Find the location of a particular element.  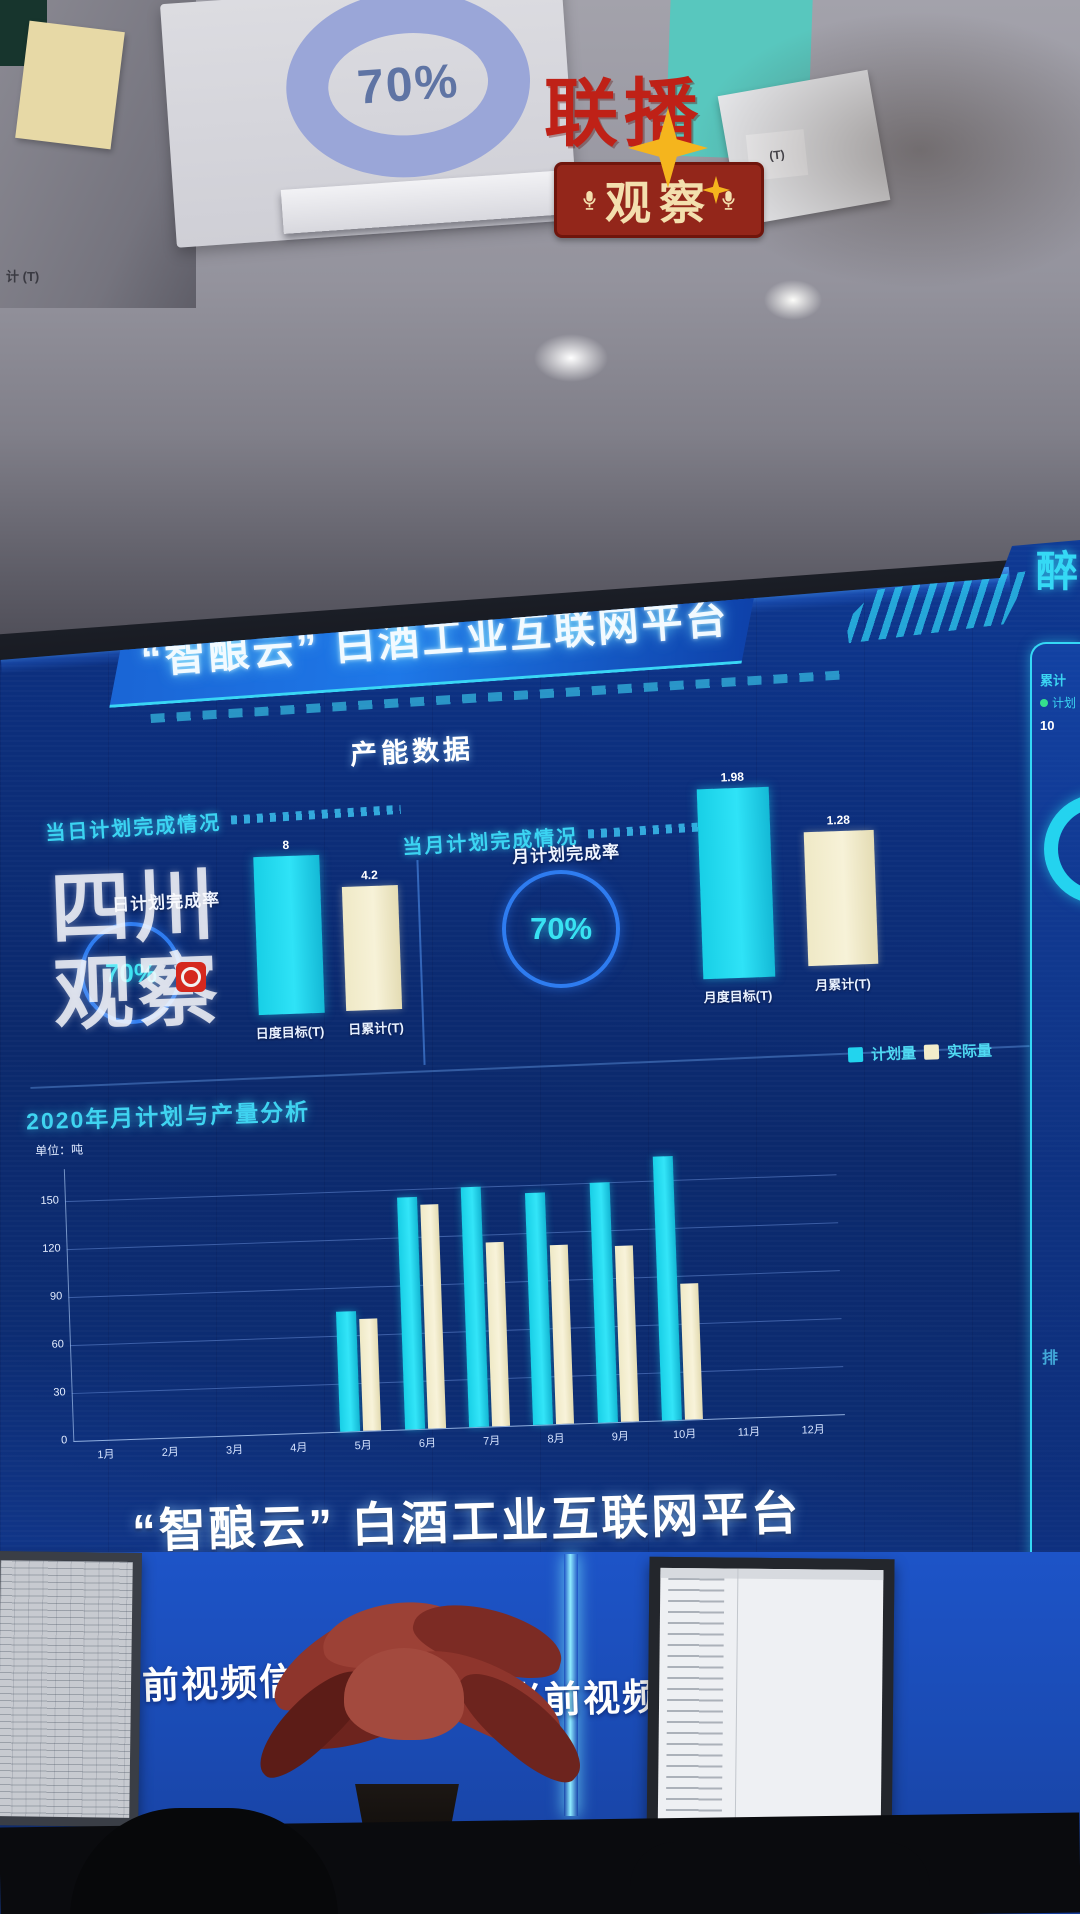

side-panel-lower-label: 排 is located at coordinates (1050, 1358).